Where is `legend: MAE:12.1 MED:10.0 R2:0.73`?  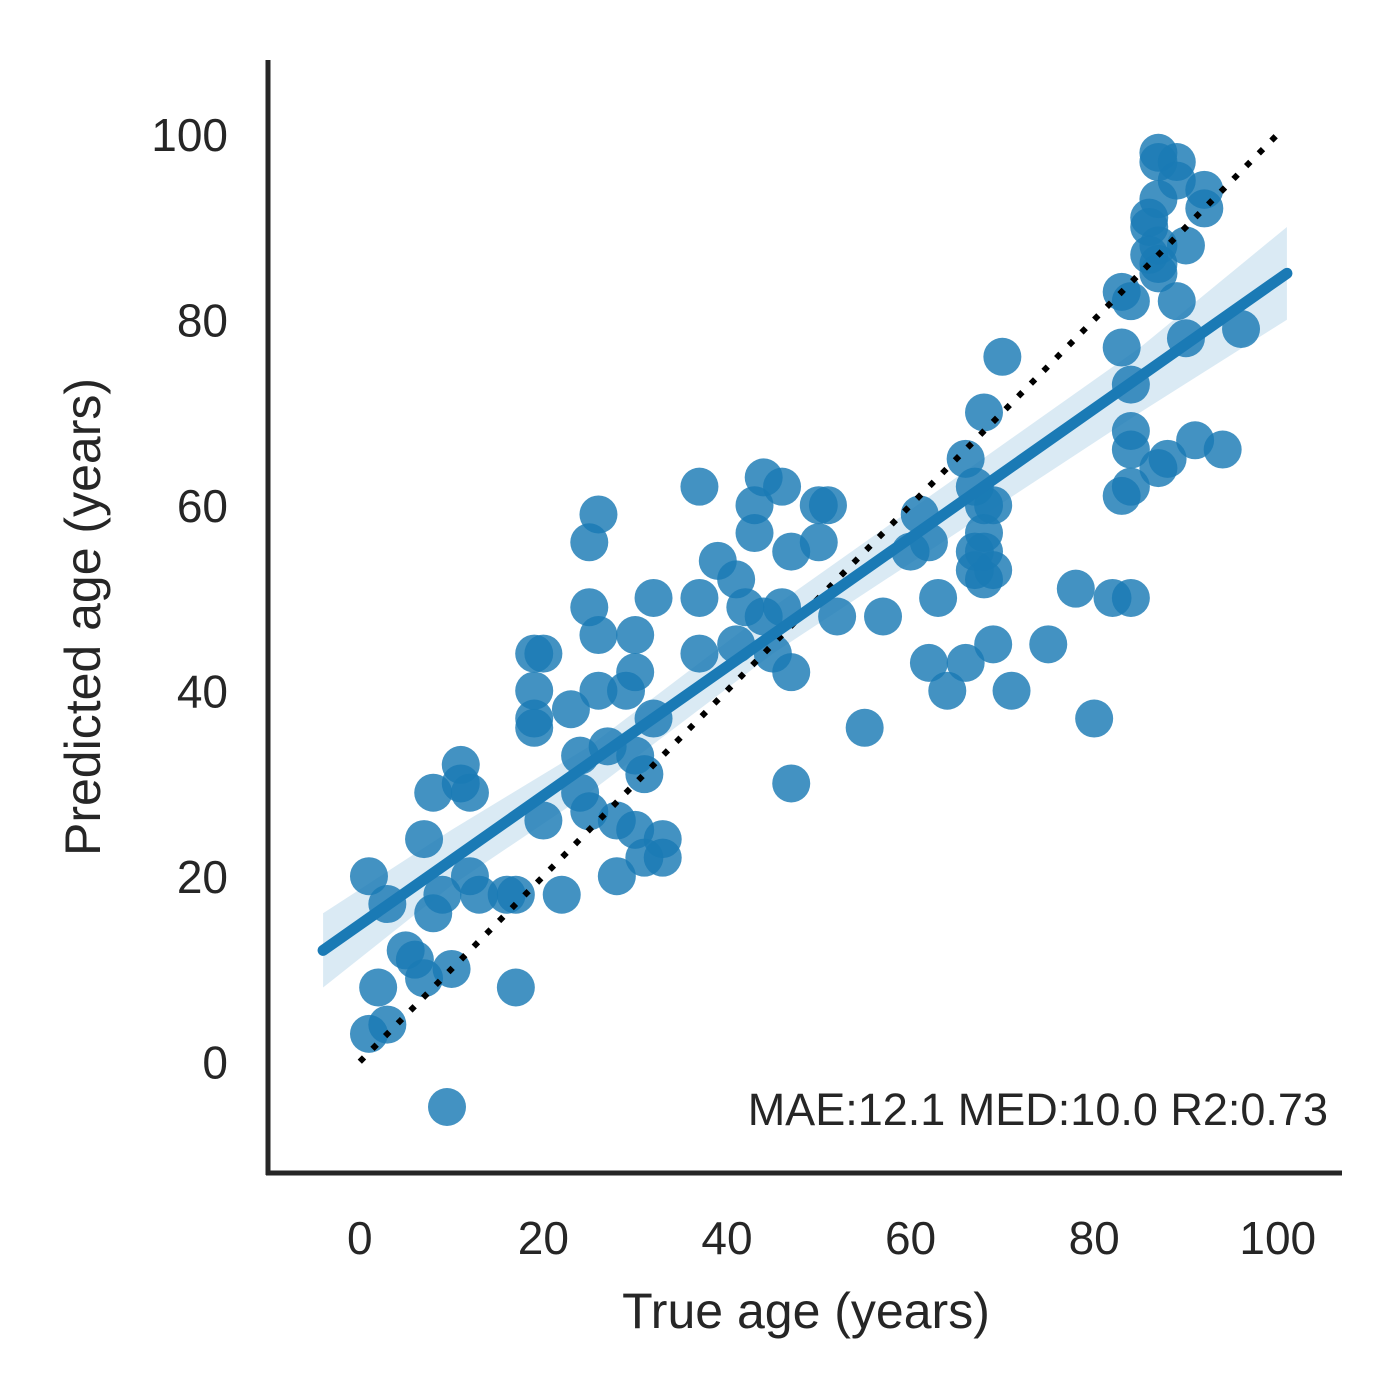
legend: MAE:12.1 MED:10.0 R2:0.73 is located at coordinates (878, 1109).